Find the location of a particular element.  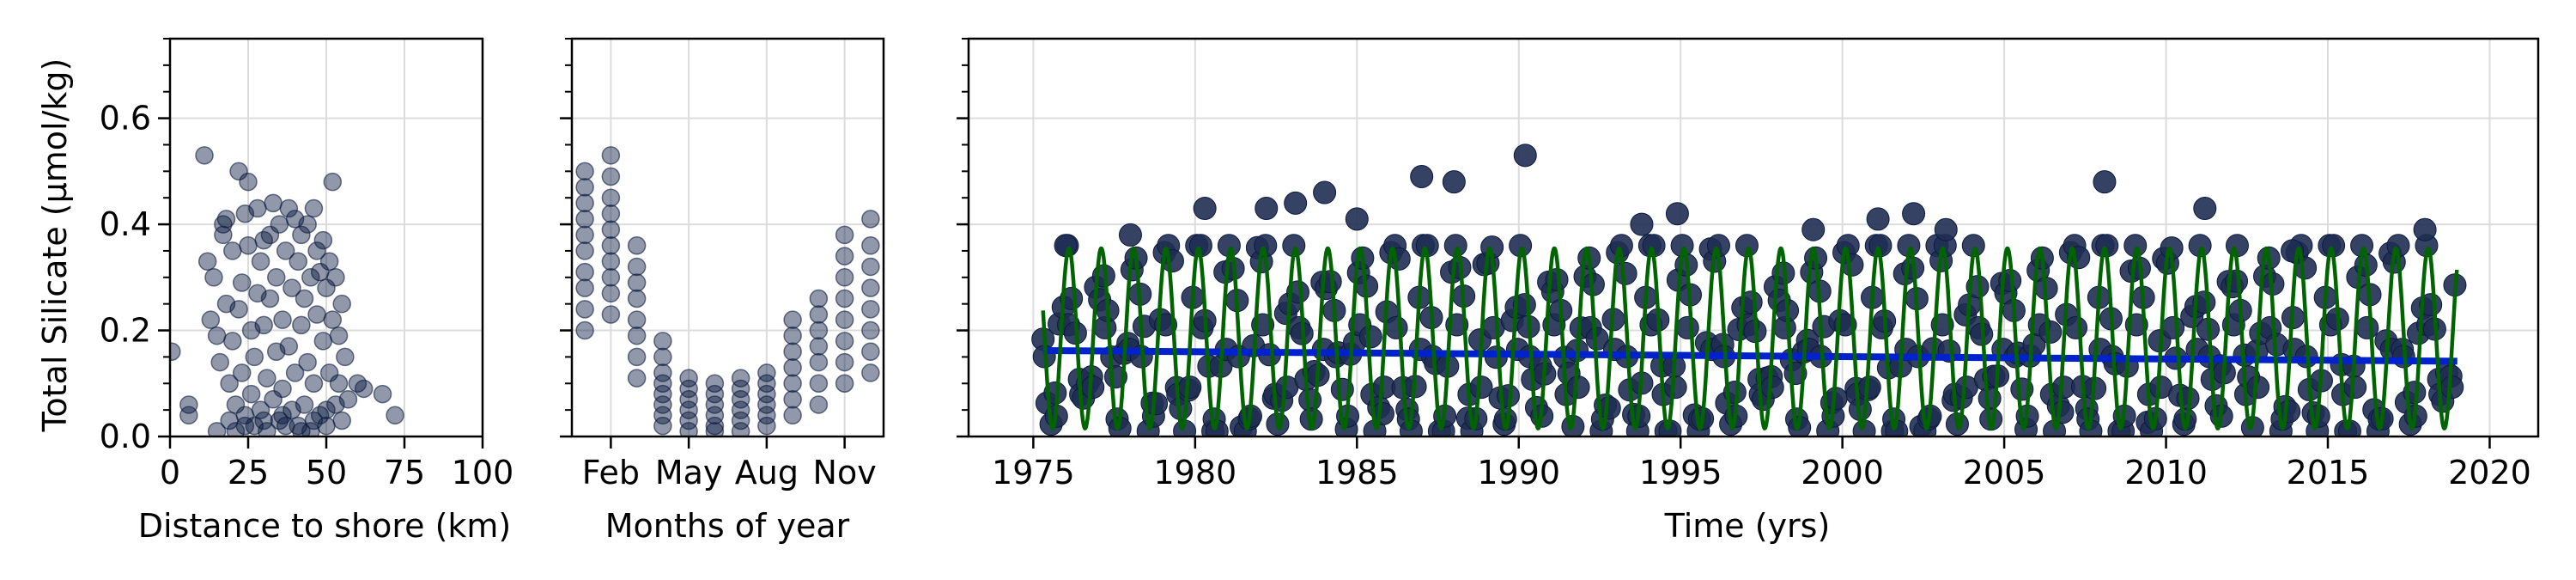

x-tick-label: 2005 is located at coordinates (2004, 472).